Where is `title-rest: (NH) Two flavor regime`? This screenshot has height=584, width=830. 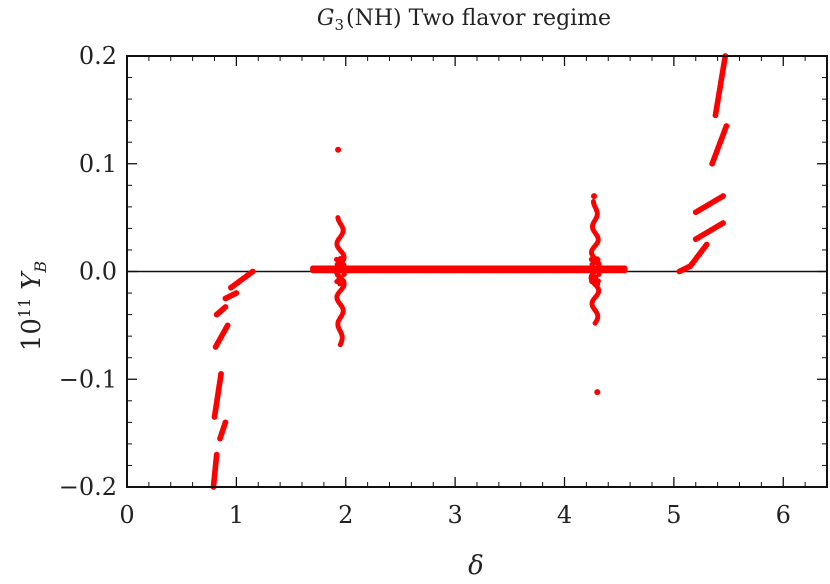 title-rest: (NH) Two flavor regime is located at coordinates (478, 18).